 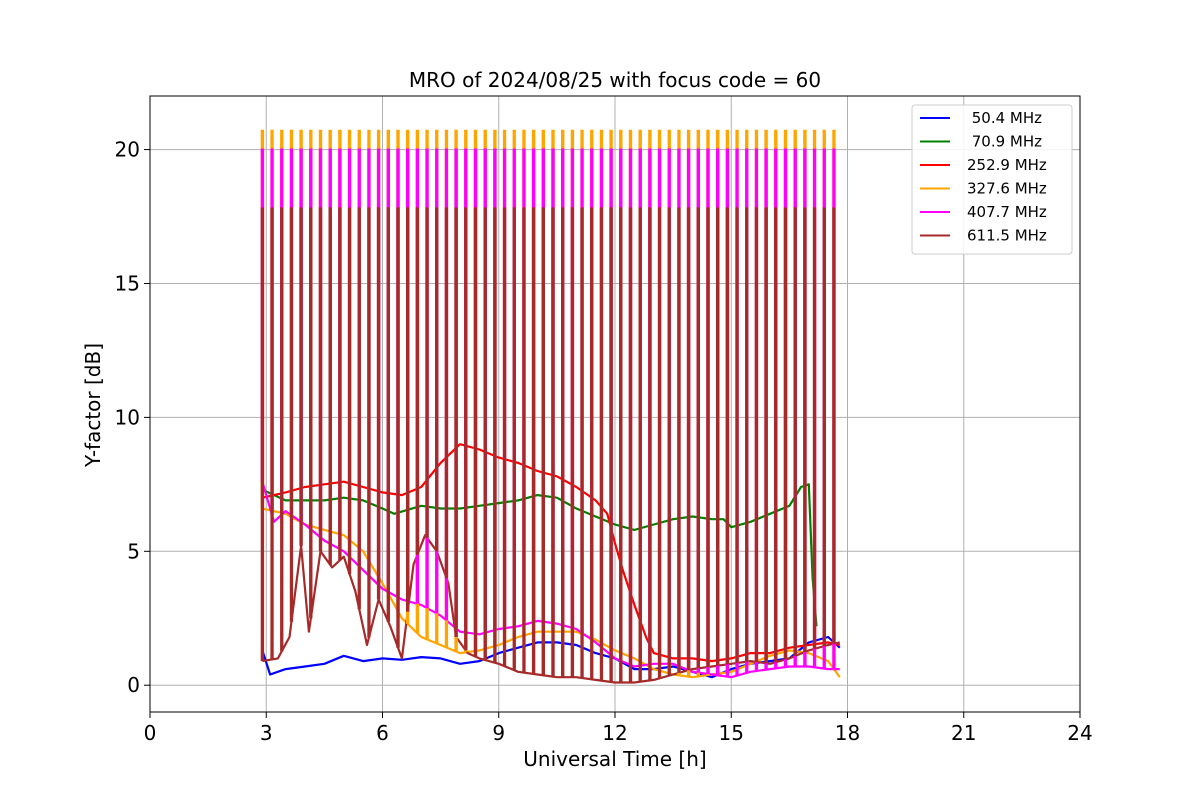 I want to click on y-tick-label: 0, so click(x=133, y=685).